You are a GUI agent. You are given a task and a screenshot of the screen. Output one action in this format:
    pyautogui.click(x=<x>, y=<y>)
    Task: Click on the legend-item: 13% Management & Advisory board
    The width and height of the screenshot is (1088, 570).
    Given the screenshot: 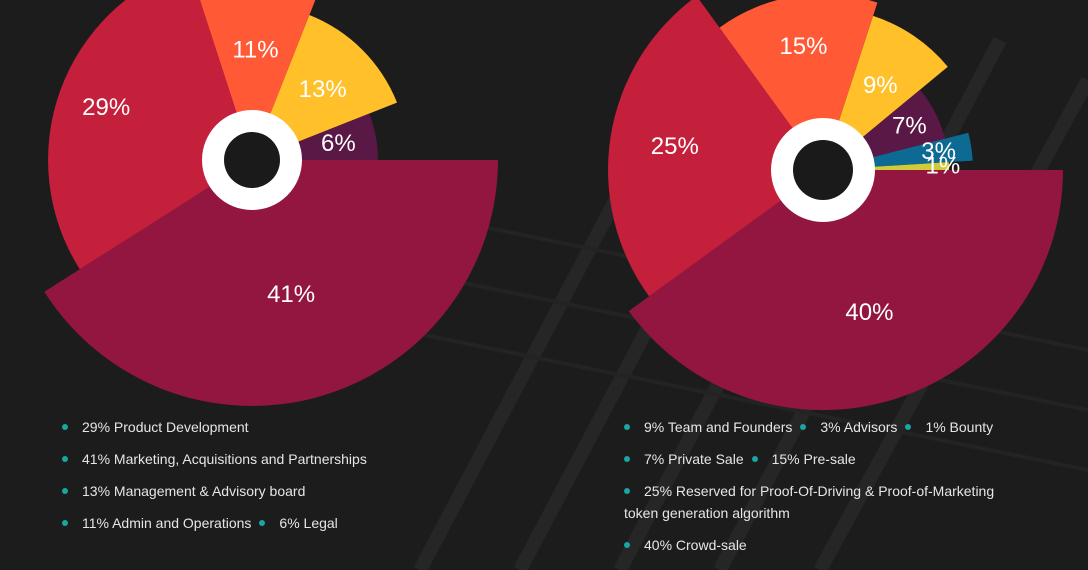 What is the action you would take?
    pyautogui.click(x=183, y=491)
    